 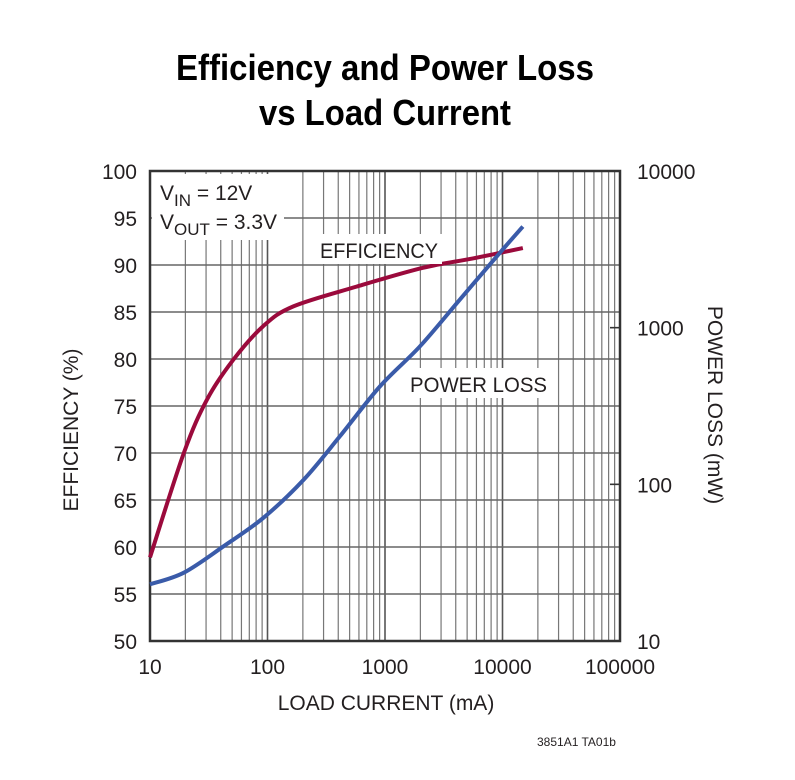 I want to click on y-left-axis-label: EFFICIENCY (%), so click(x=71, y=430).